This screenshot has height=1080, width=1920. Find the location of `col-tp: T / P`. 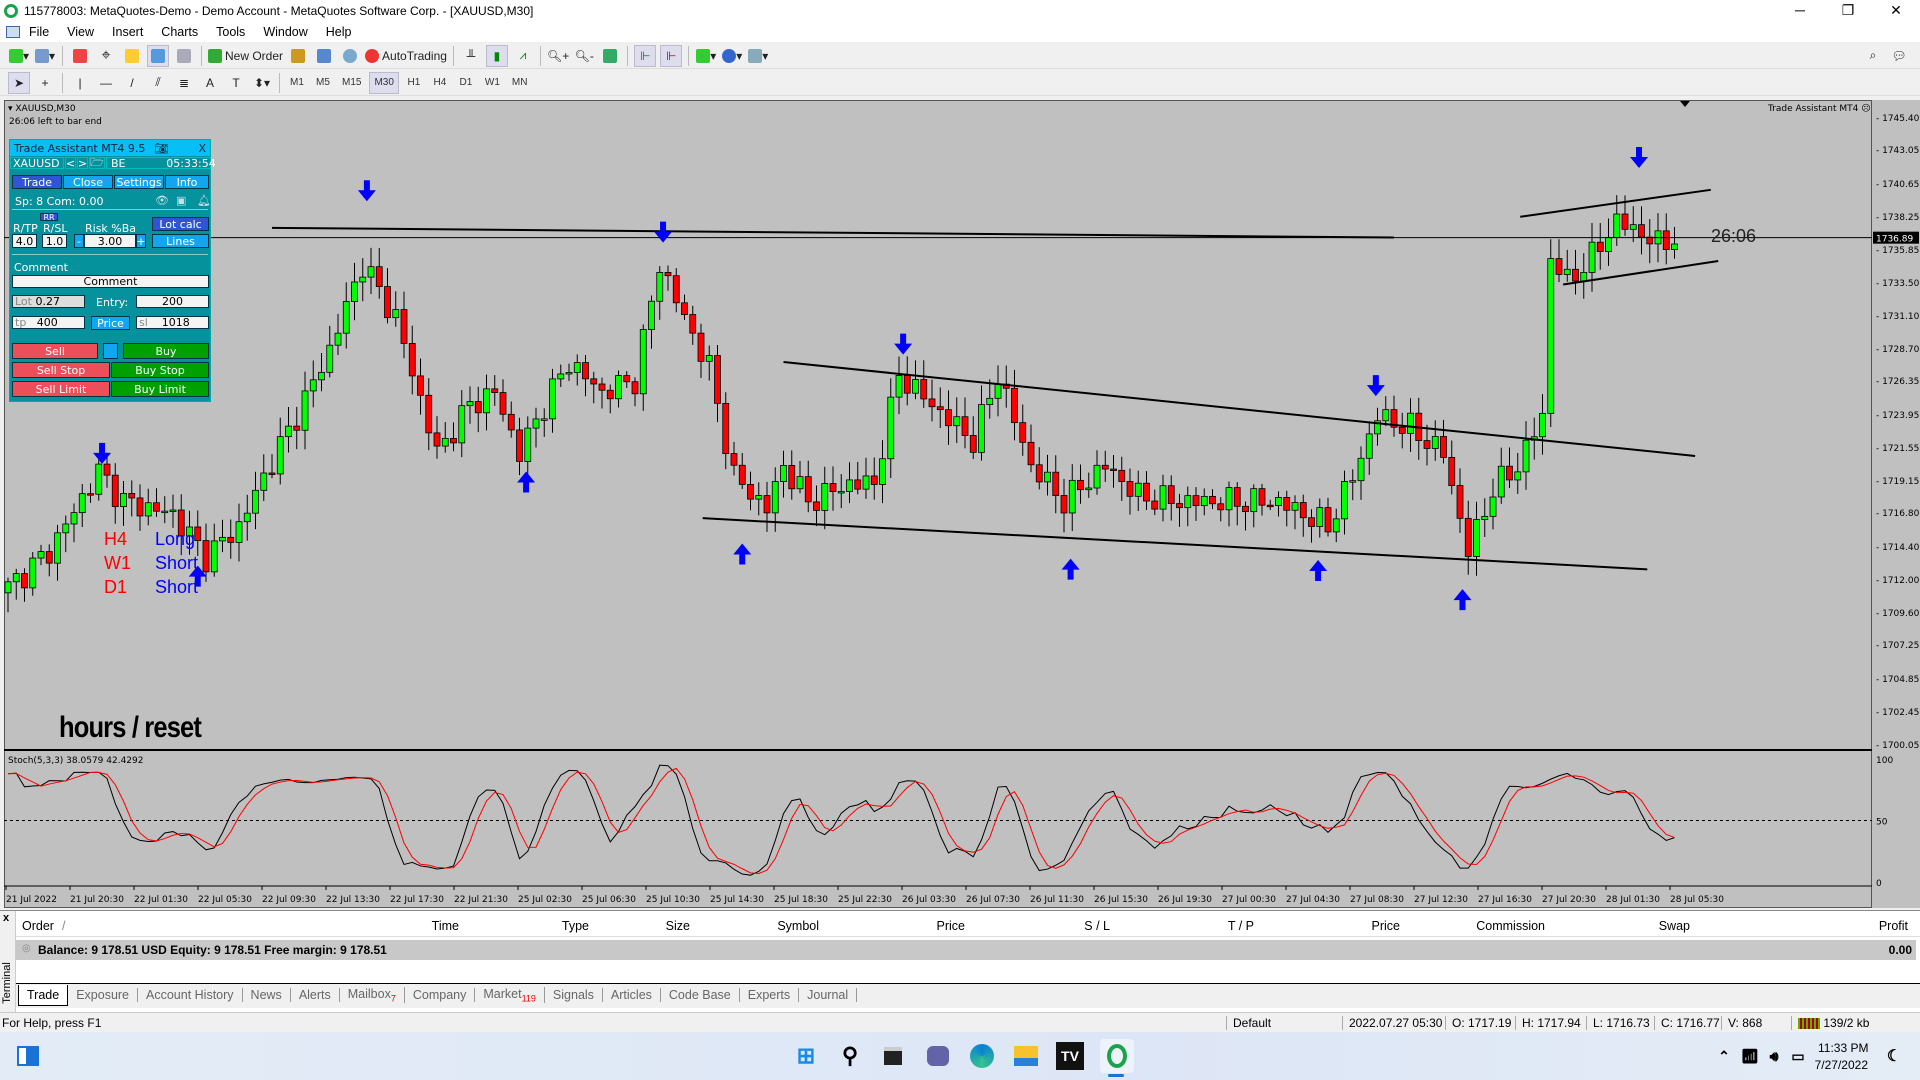

col-tp: T / P is located at coordinates (1240, 926).